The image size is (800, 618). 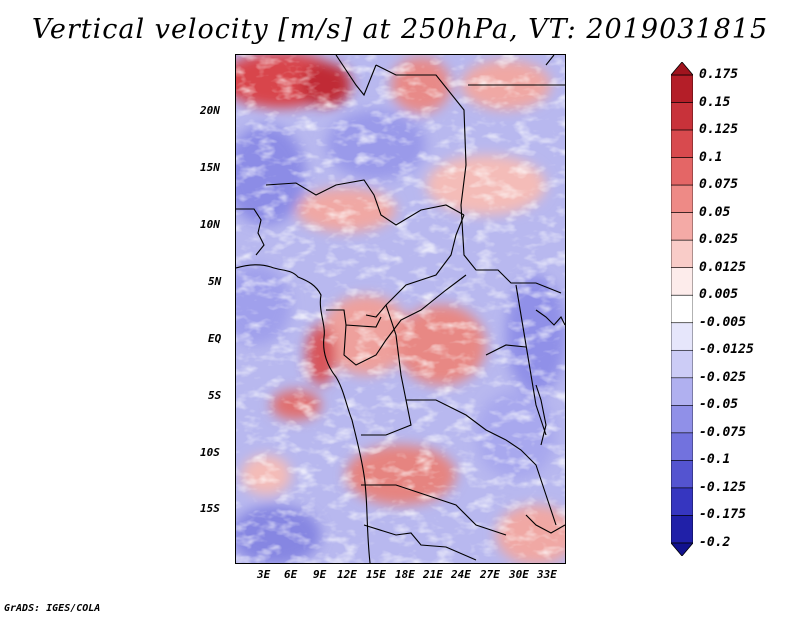 What do you see at coordinates (719, 130) in the screenshot?
I see `colorbar-label: 0.125` at bounding box center [719, 130].